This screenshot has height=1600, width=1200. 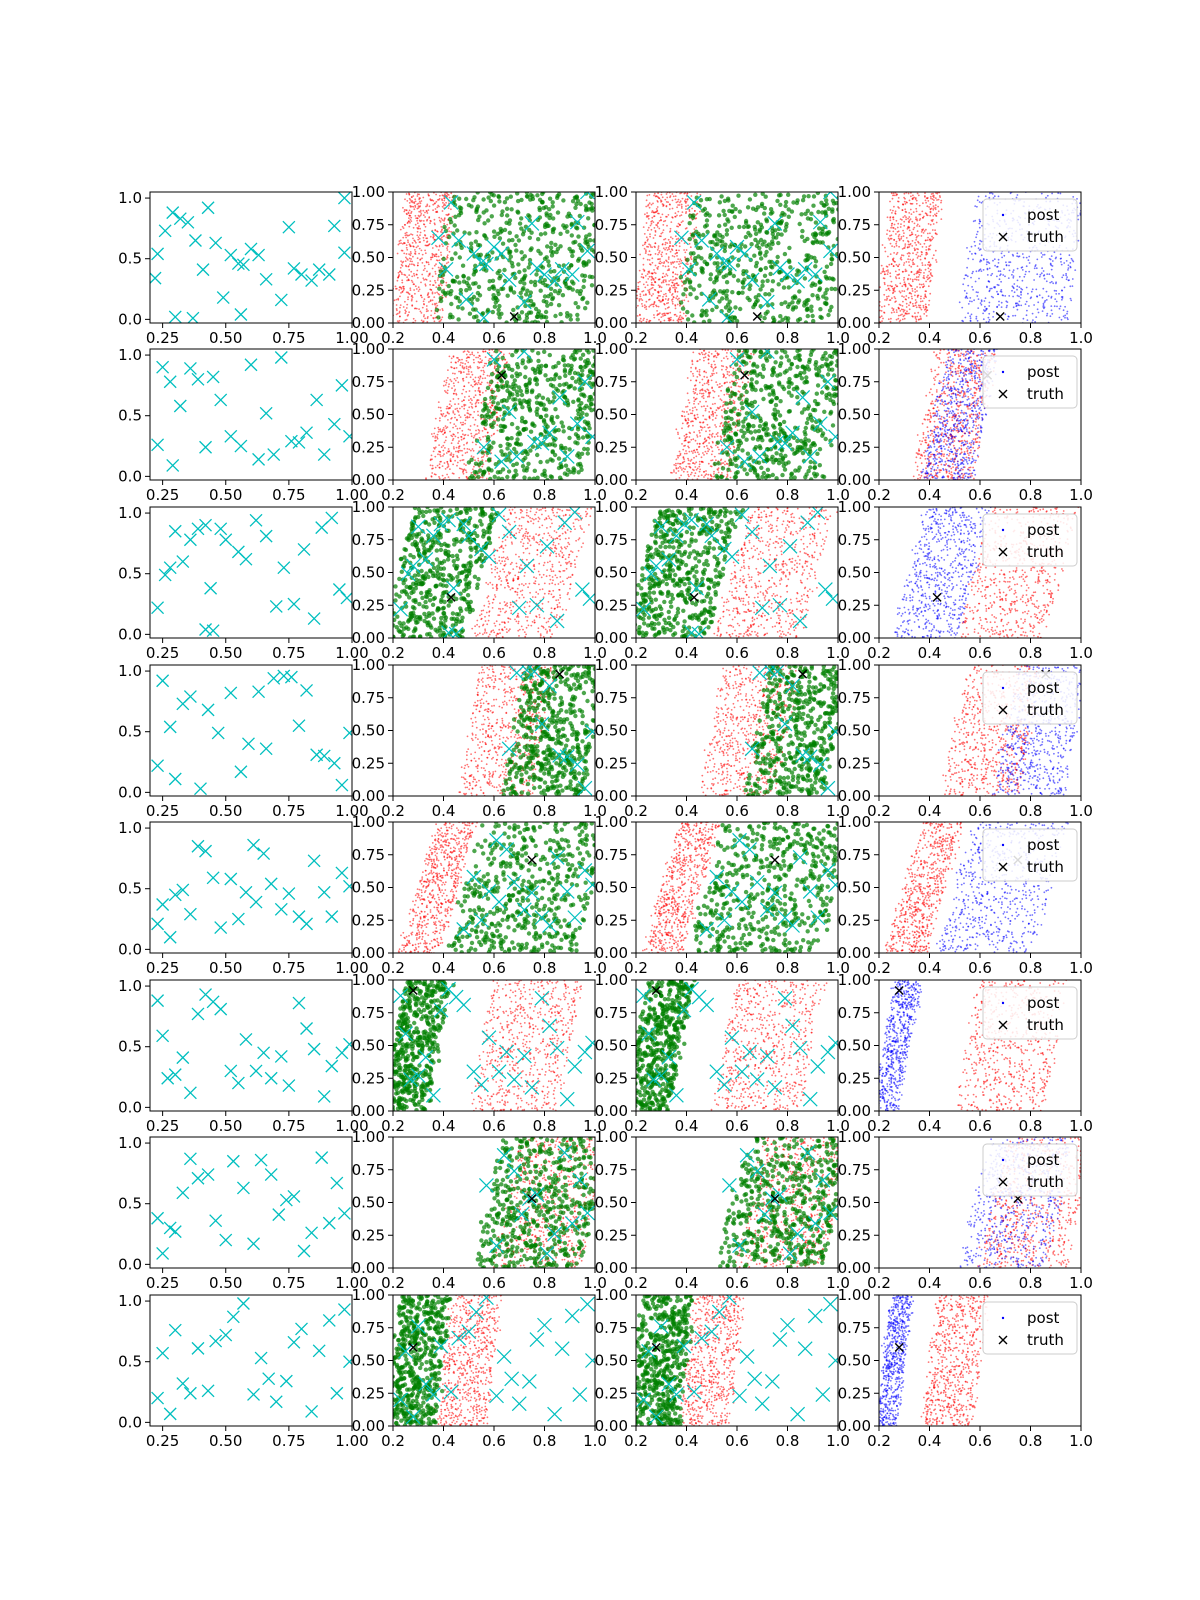 I want to click on x-tick-label: 0.4, so click(x=930, y=338).